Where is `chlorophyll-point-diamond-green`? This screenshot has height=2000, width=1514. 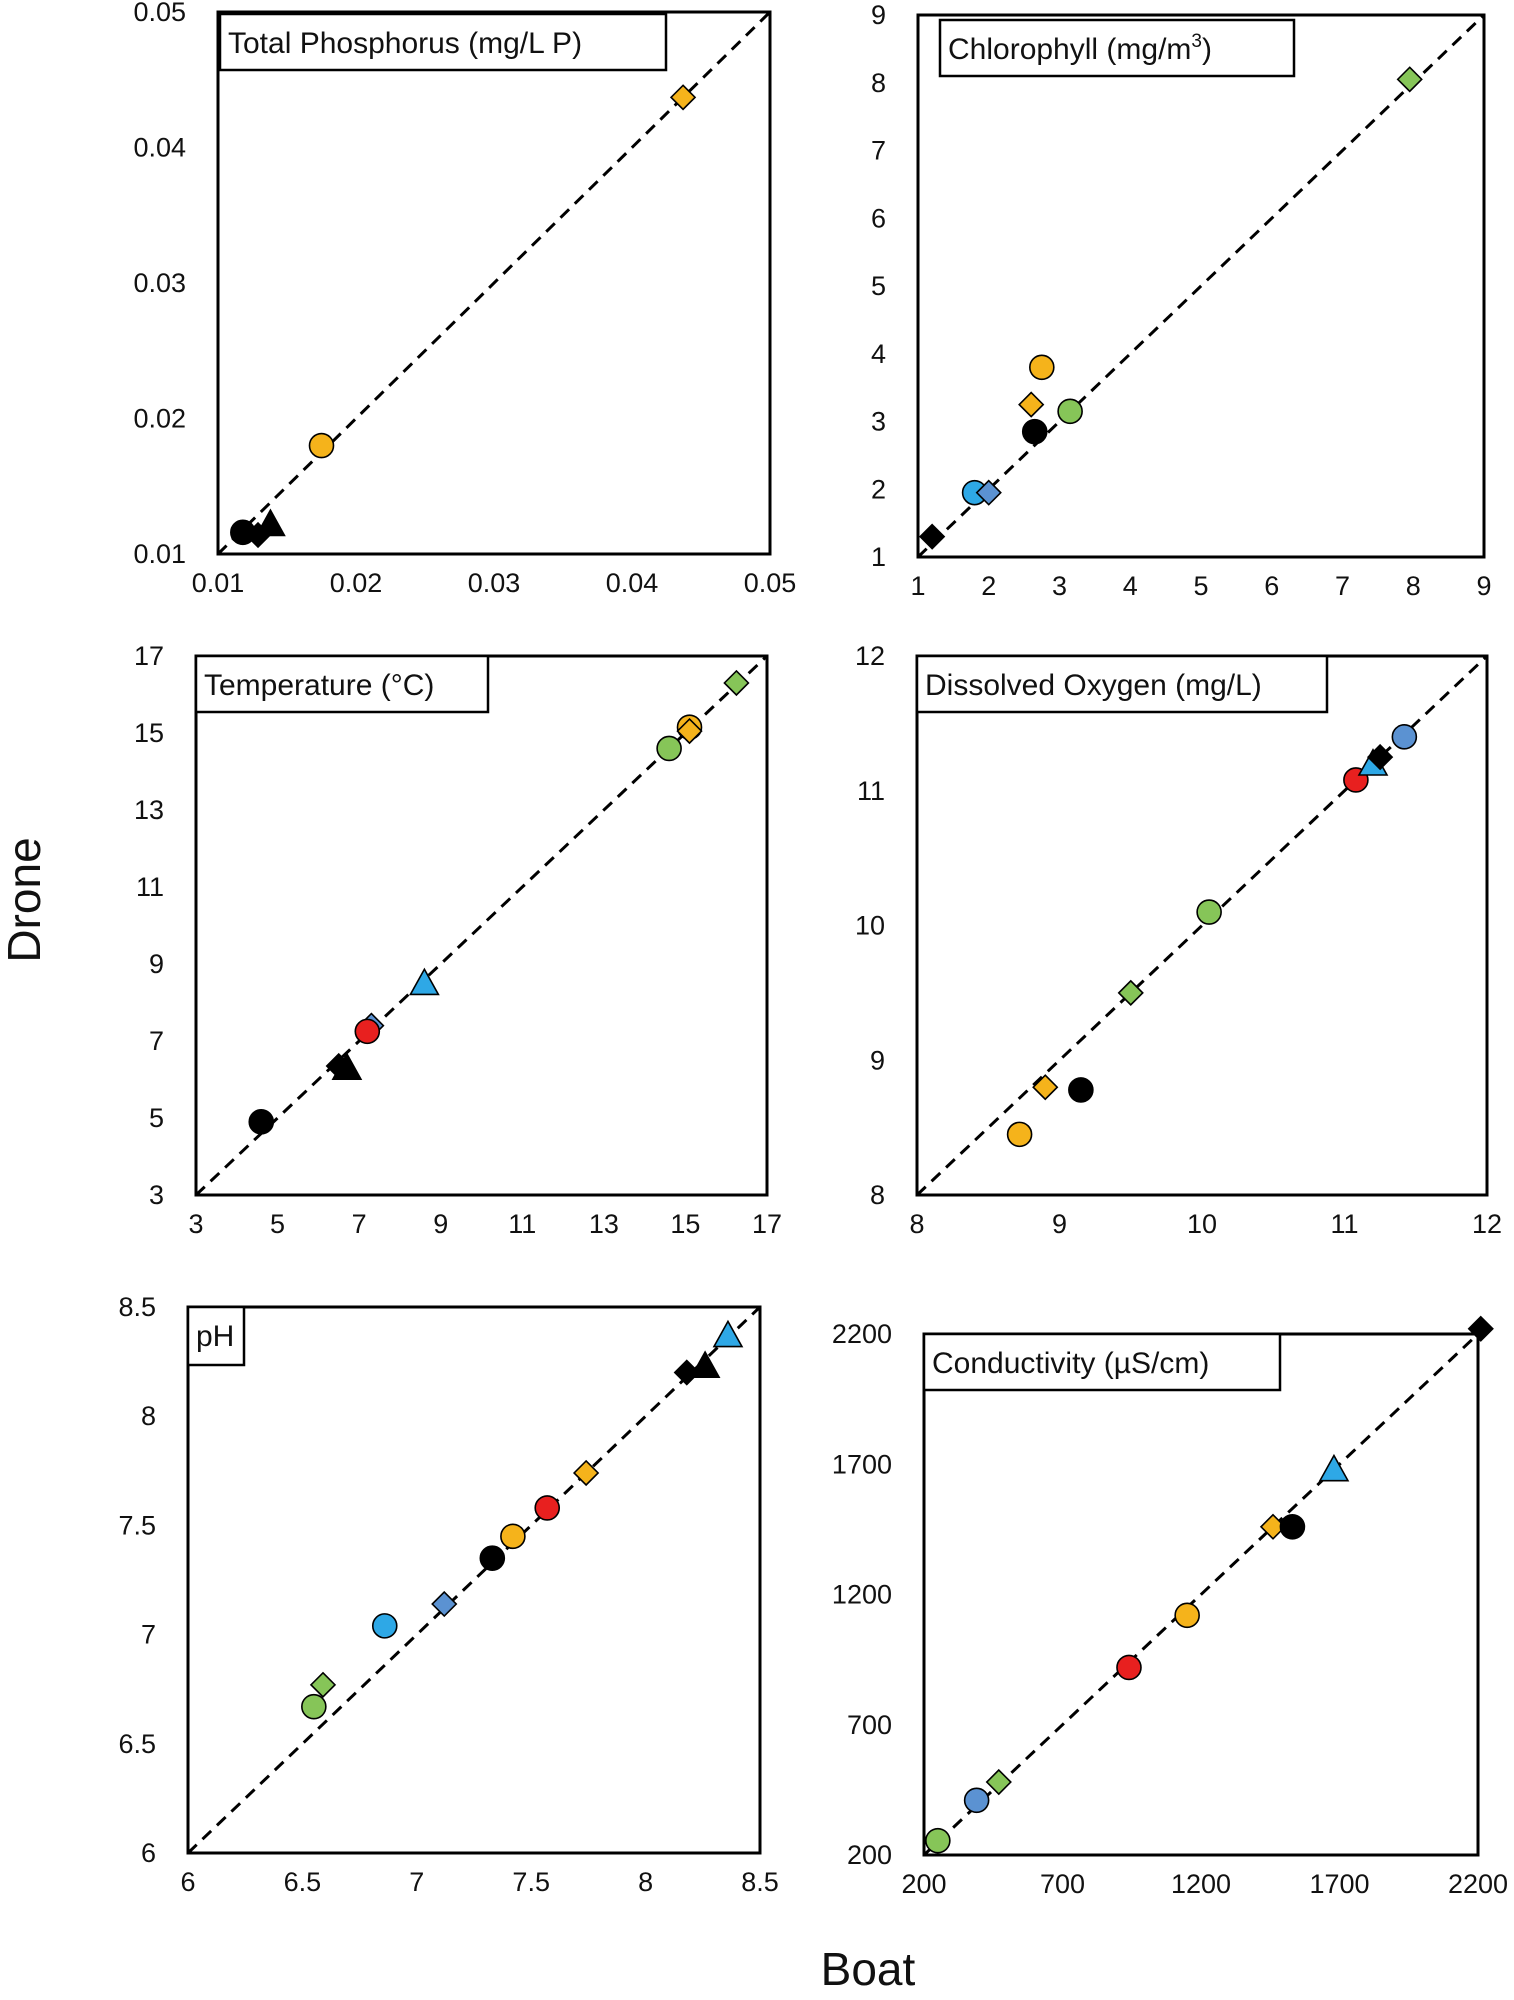 chlorophyll-point-diamond-green is located at coordinates (1409, 79).